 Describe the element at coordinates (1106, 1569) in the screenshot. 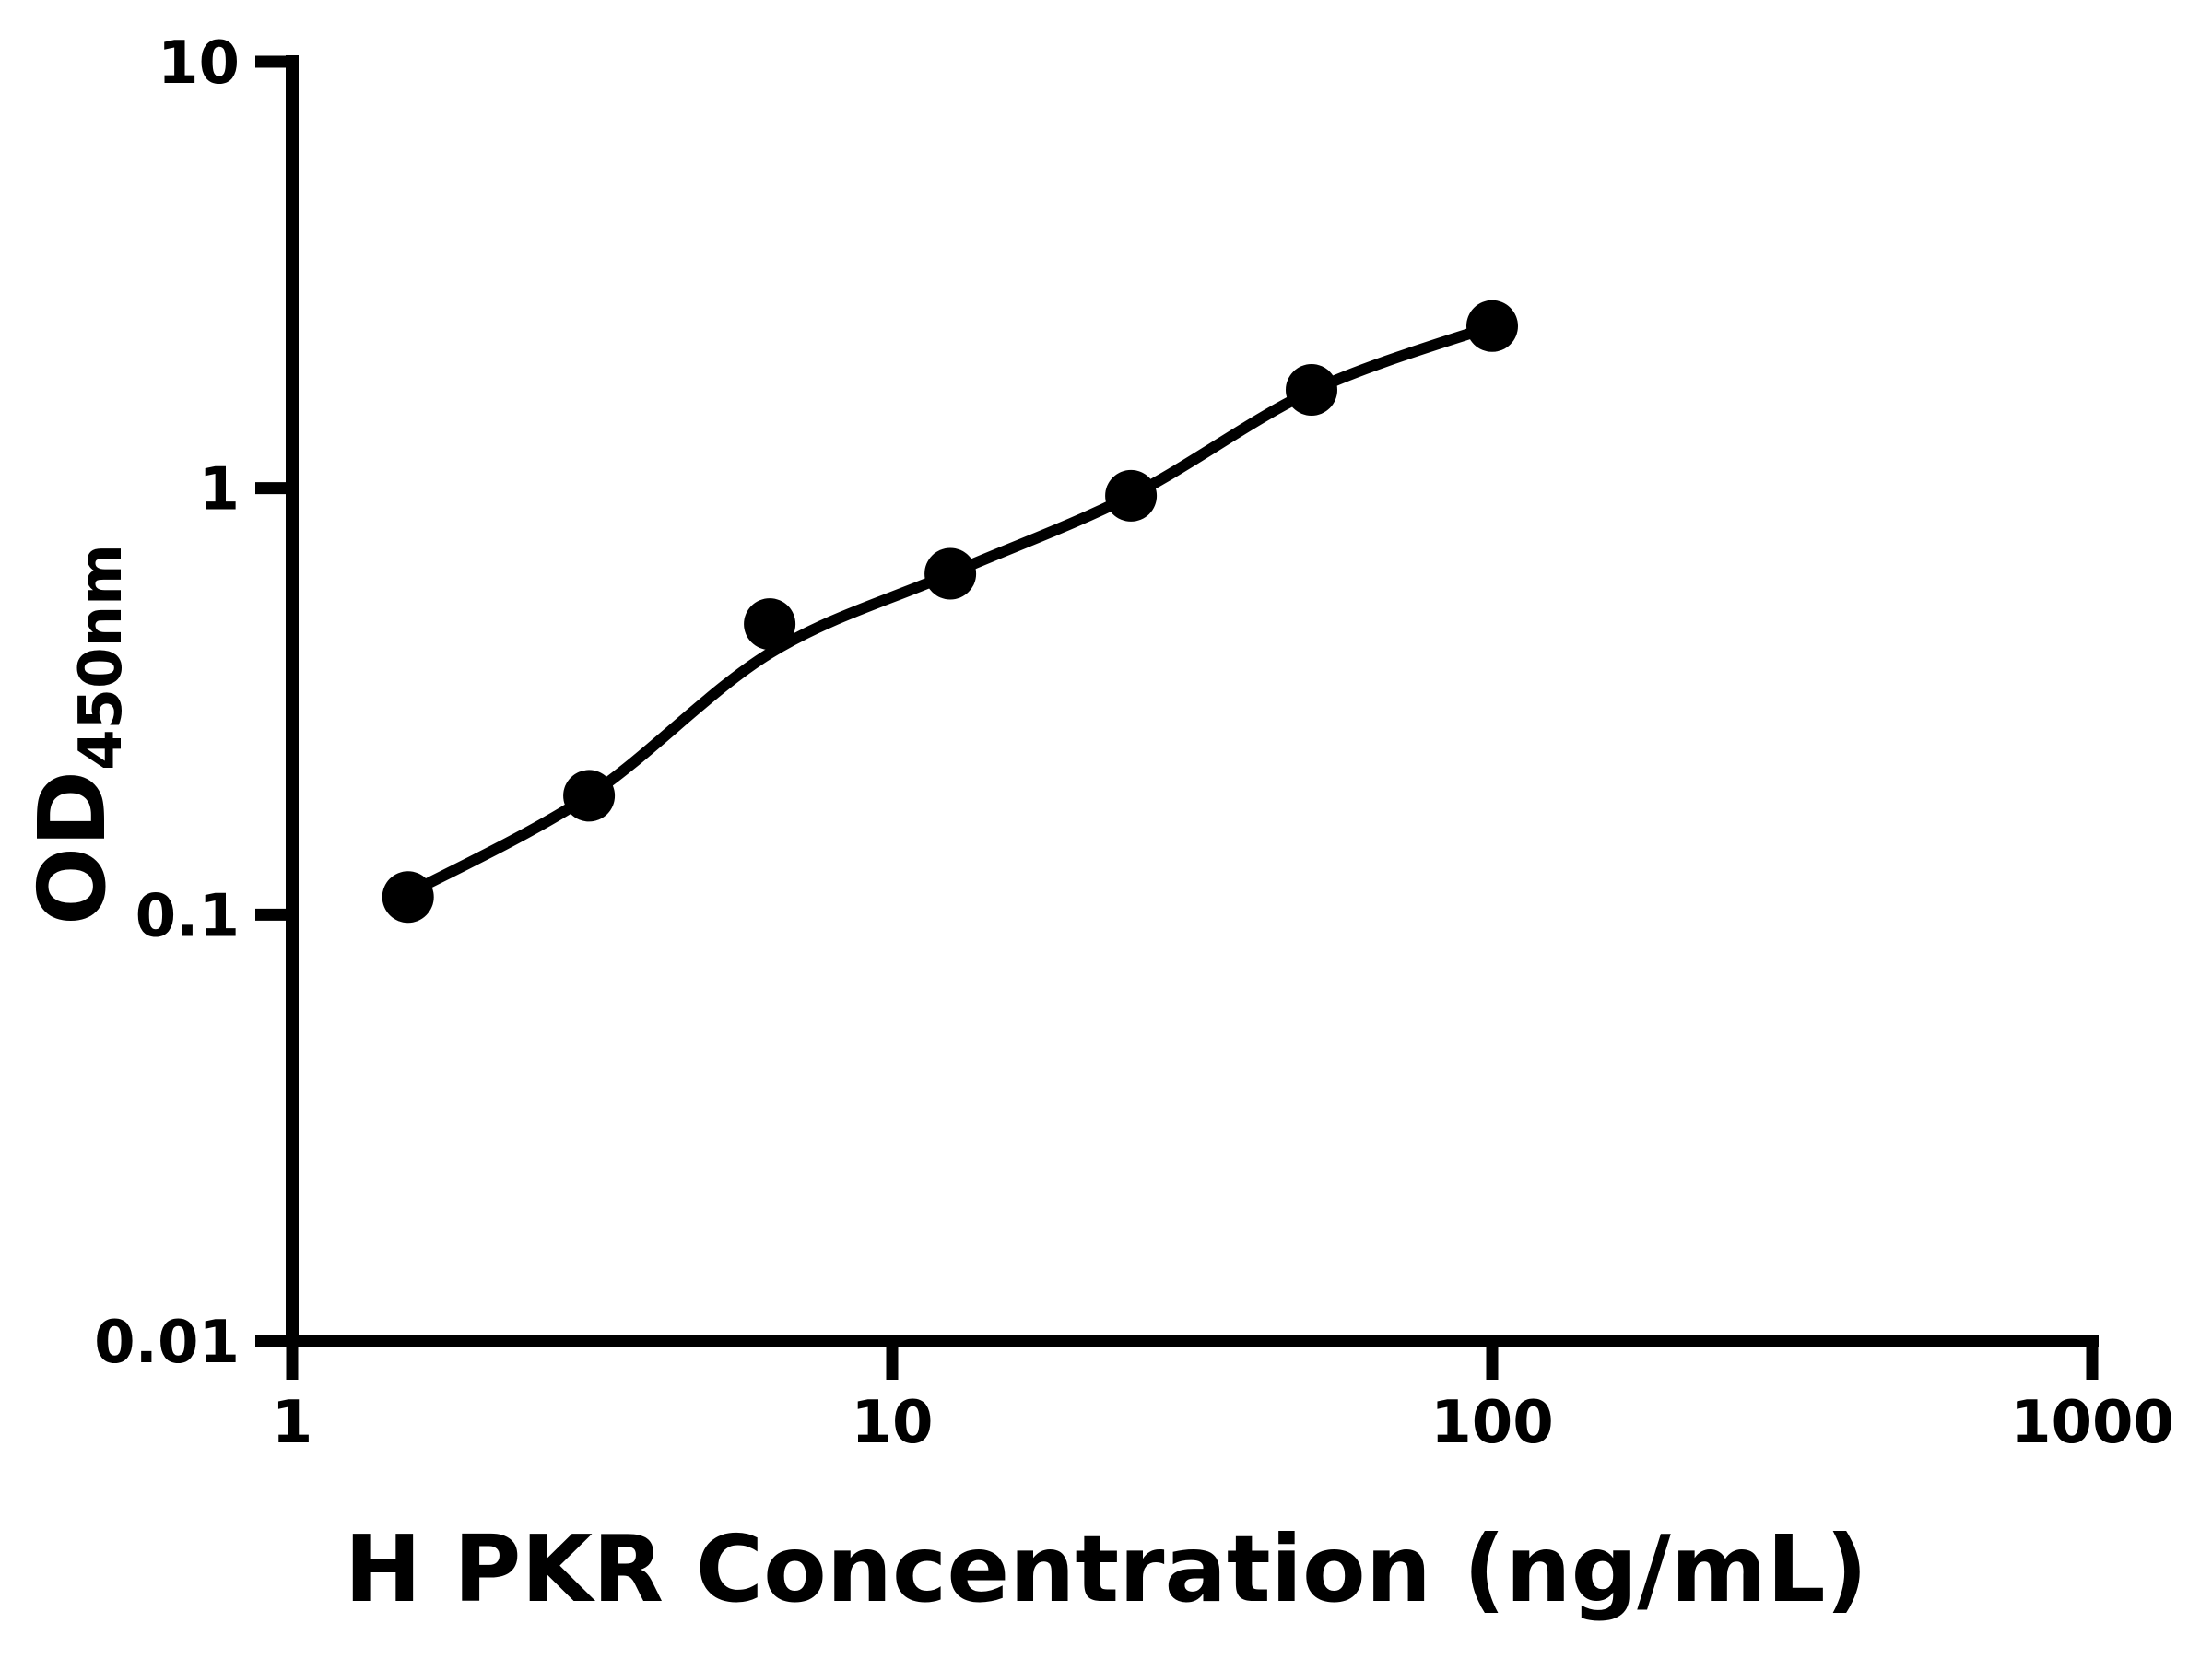

I see `x-axis-title: H PKR Concentration (ng/mL)` at that location.